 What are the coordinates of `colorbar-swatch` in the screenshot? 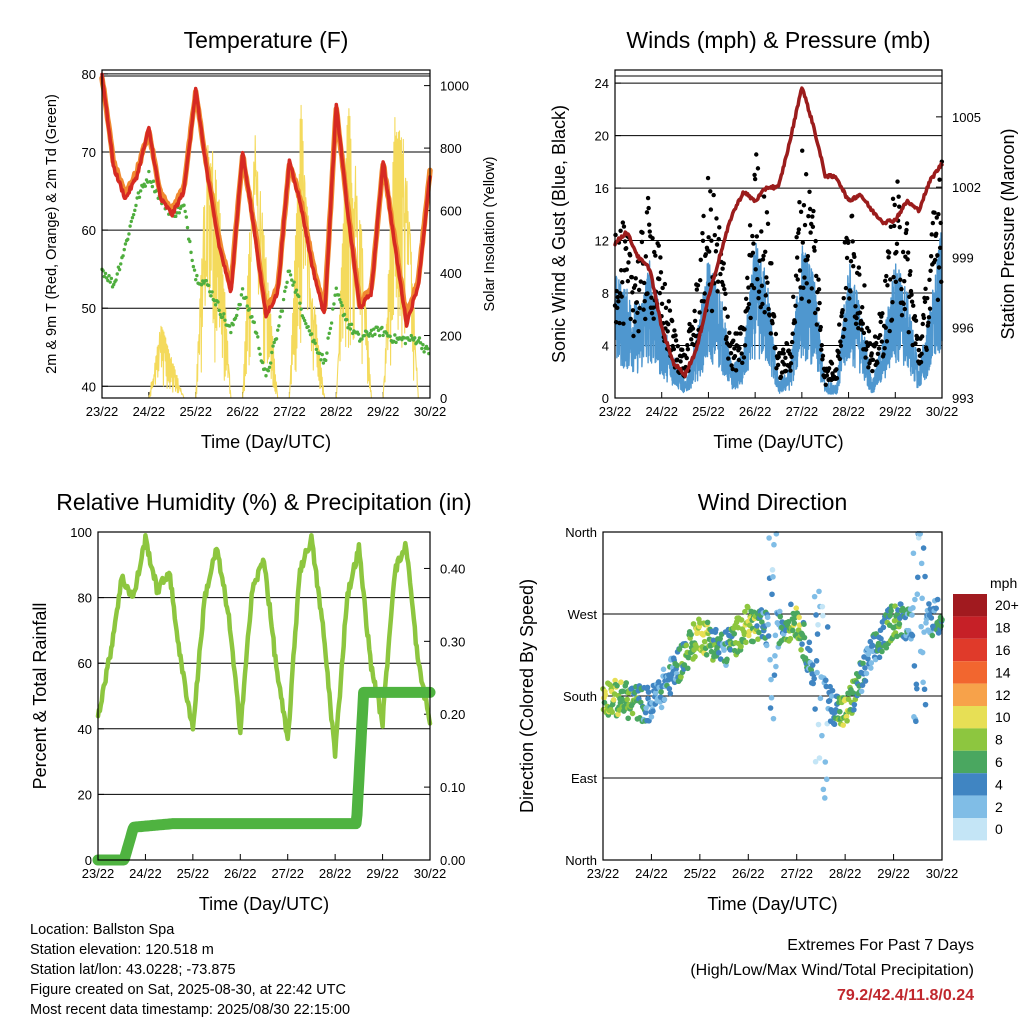 It's located at (970, 739).